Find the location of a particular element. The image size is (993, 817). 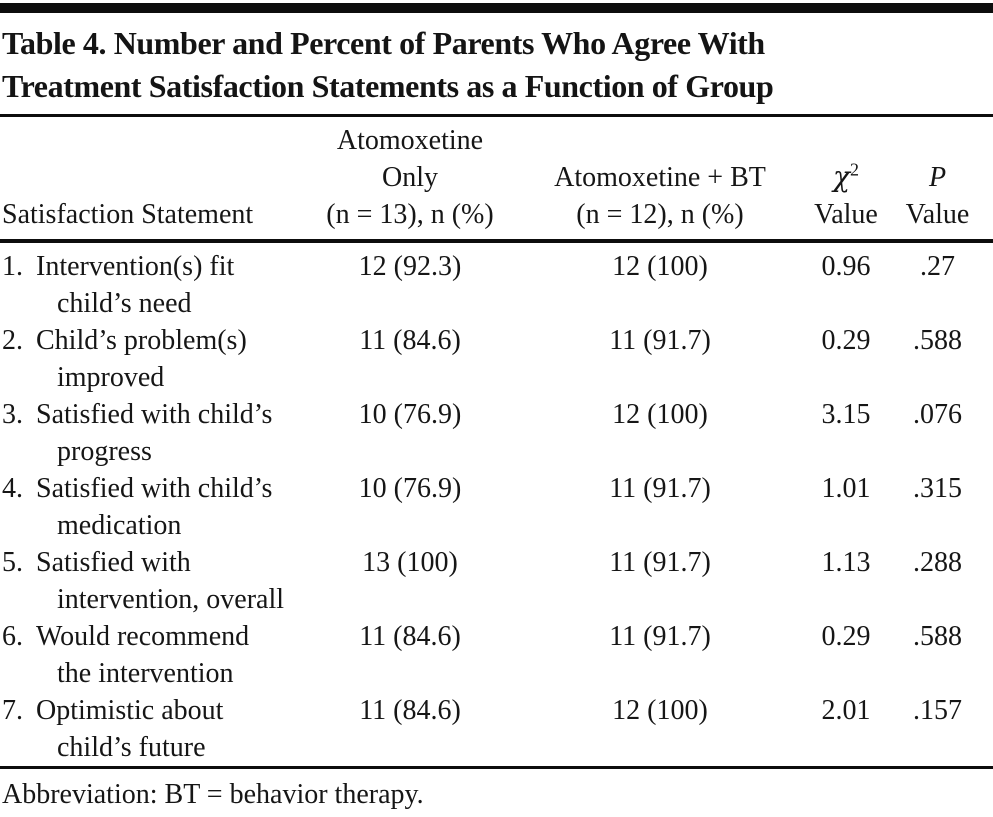

header-atomoxetine-only-line2: Only is located at coordinates (410, 177).